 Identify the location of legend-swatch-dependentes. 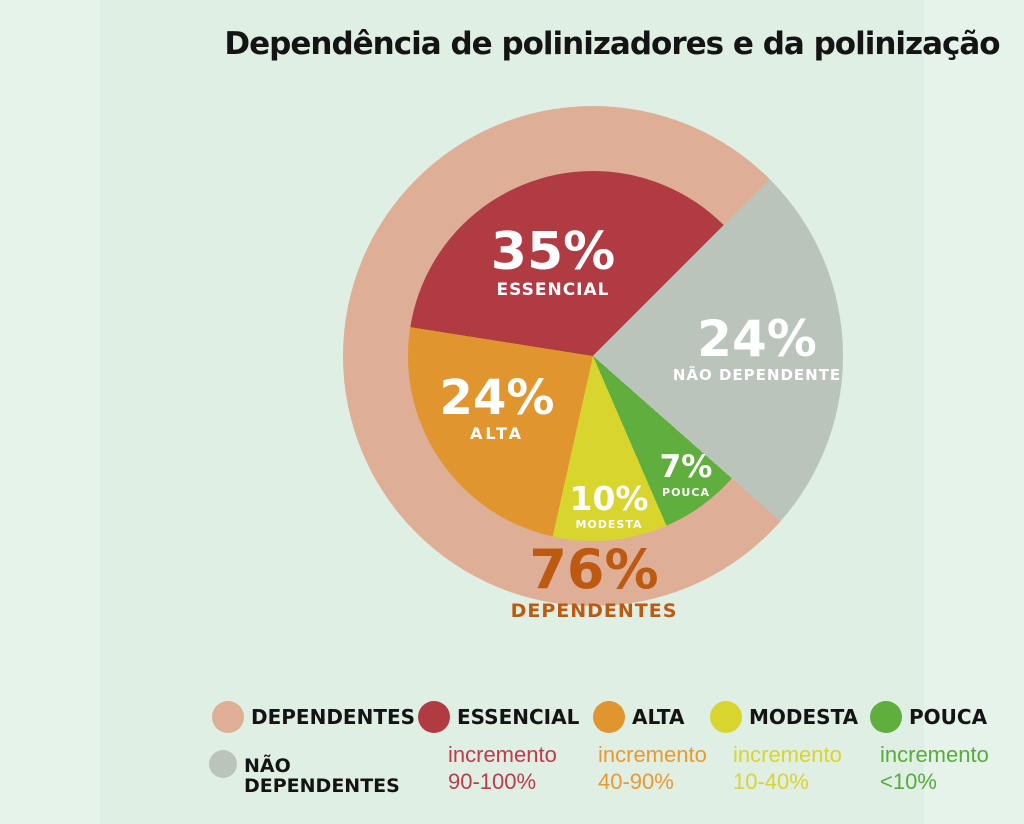
(228, 717).